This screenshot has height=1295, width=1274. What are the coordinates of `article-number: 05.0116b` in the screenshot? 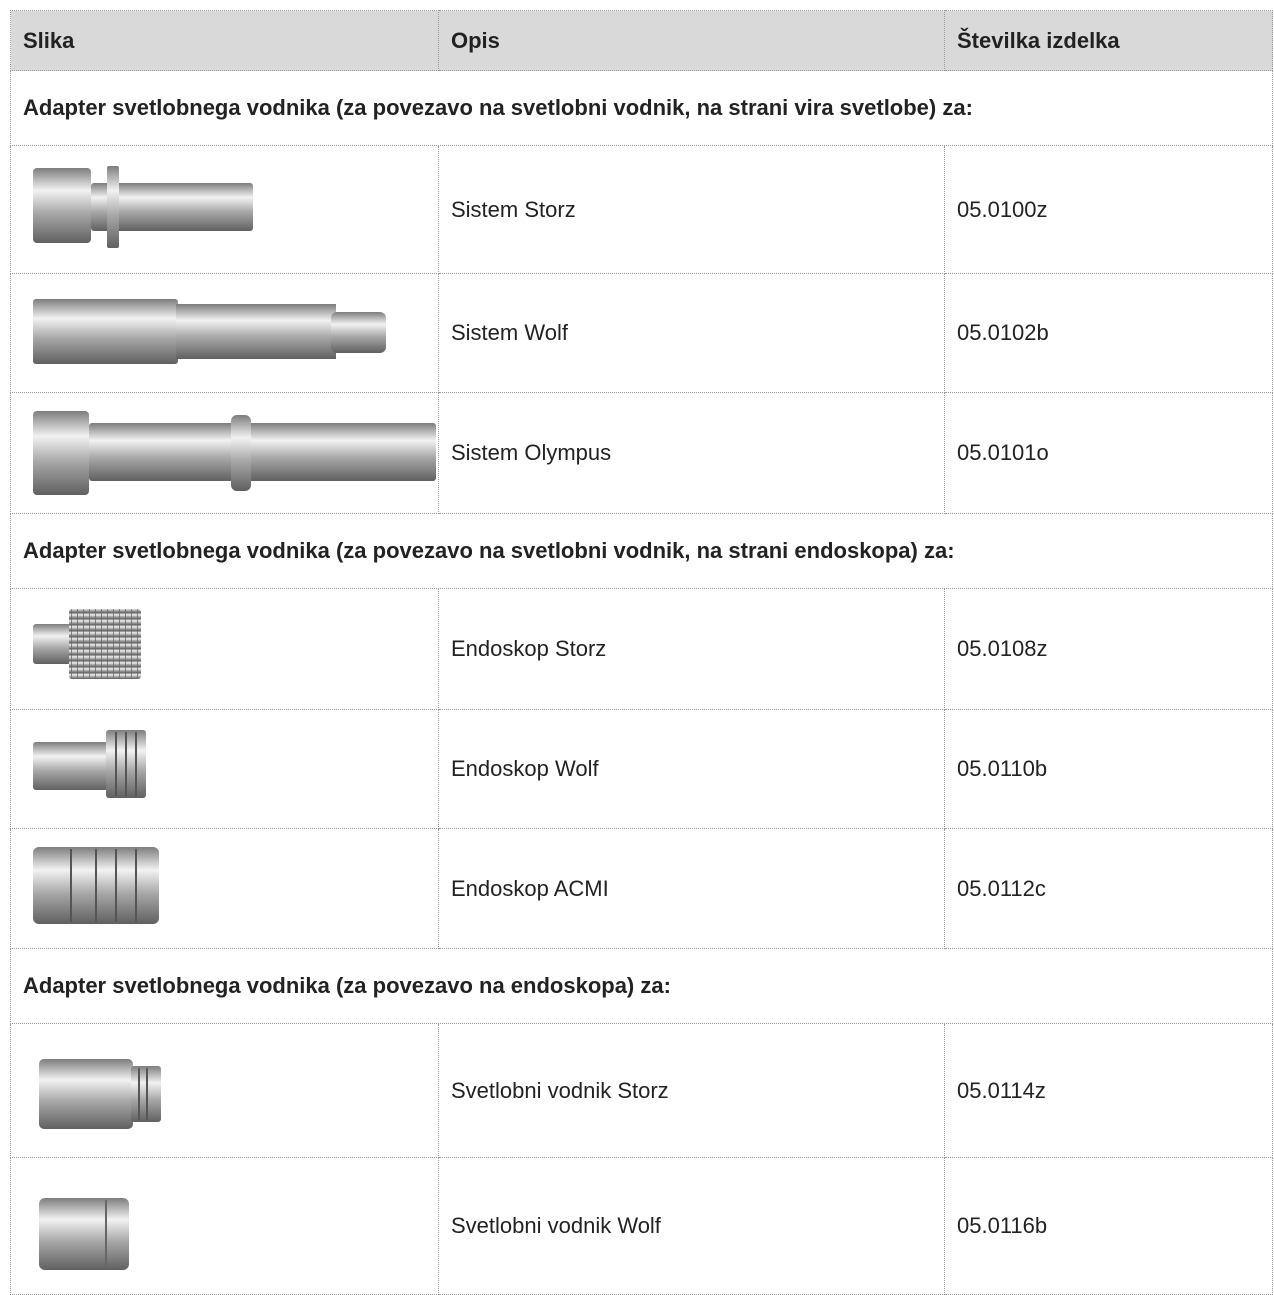 It's located at (1108, 1226).